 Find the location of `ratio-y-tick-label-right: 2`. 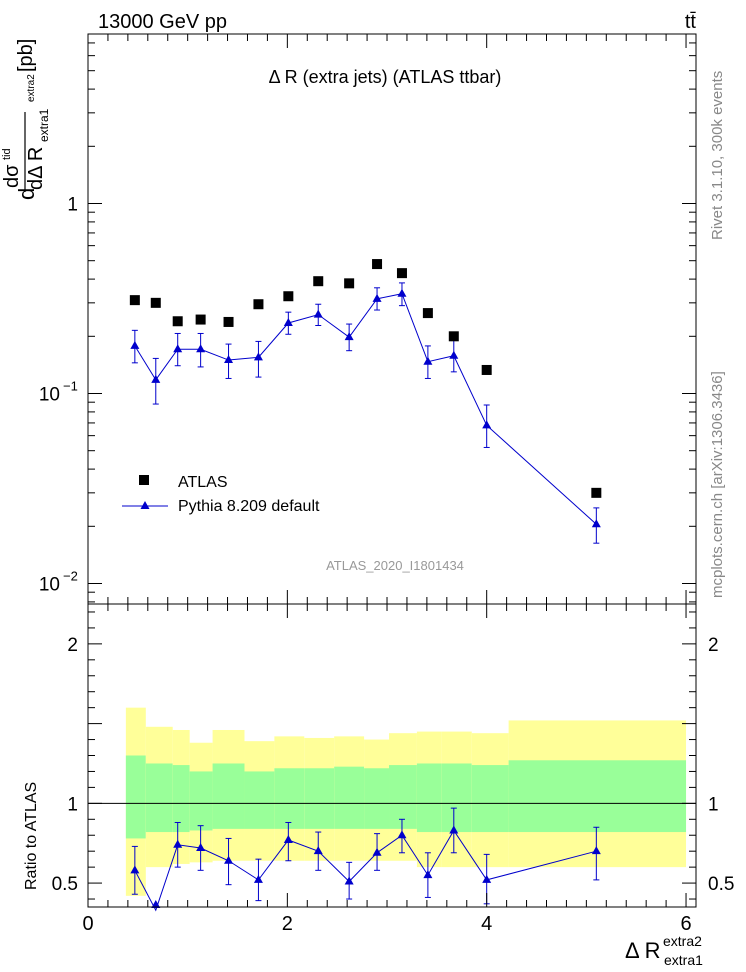

ratio-y-tick-label-right: 2 is located at coordinates (713, 645).